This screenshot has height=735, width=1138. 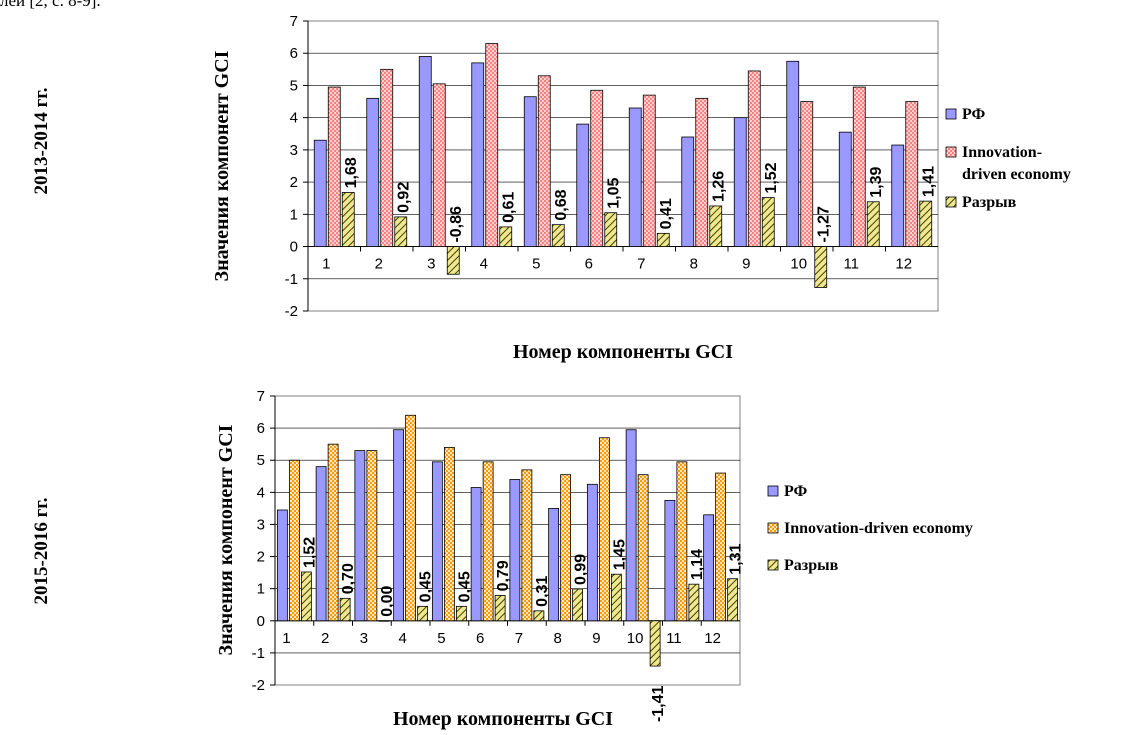 What do you see at coordinates (364, 638) in the screenshot?
I see `x-tick-label: 3` at bounding box center [364, 638].